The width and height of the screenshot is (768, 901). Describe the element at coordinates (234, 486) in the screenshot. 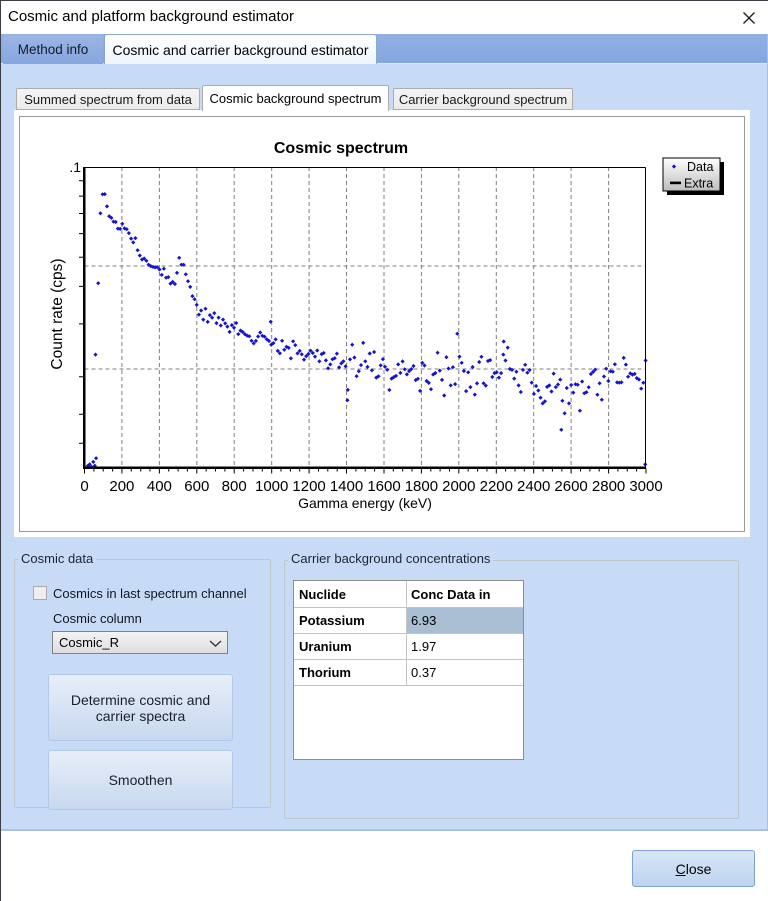

I see `svg-text: 800` at that location.